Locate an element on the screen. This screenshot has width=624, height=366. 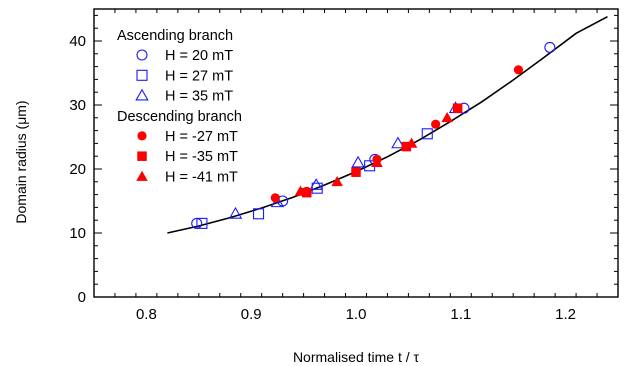
x-tick-label: 1.0 is located at coordinates (356, 314).